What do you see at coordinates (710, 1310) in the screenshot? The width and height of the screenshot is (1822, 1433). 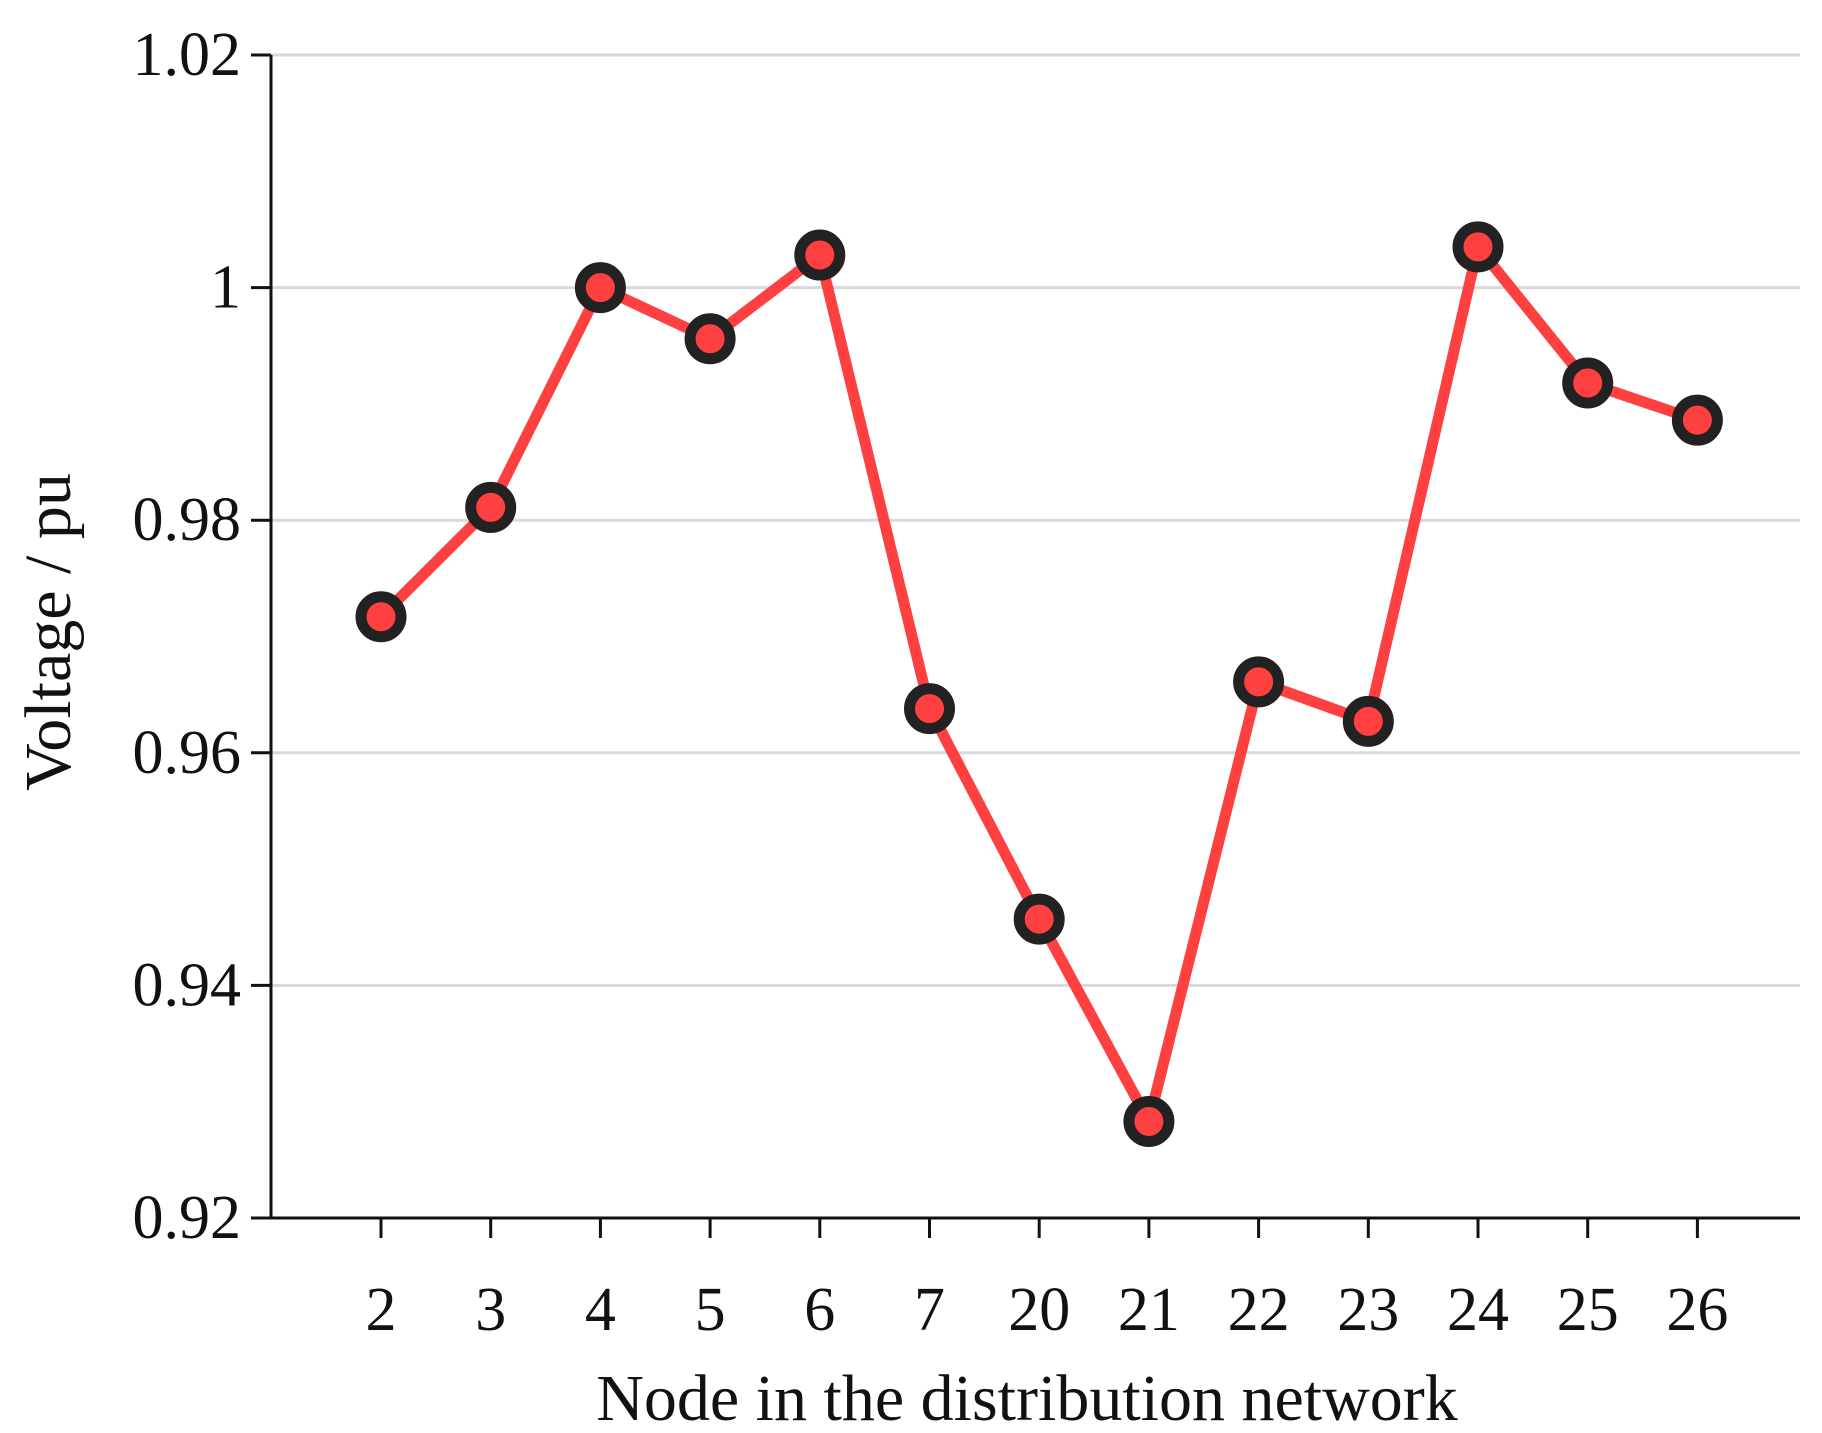 I see `x-tick-label: 5` at bounding box center [710, 1310].